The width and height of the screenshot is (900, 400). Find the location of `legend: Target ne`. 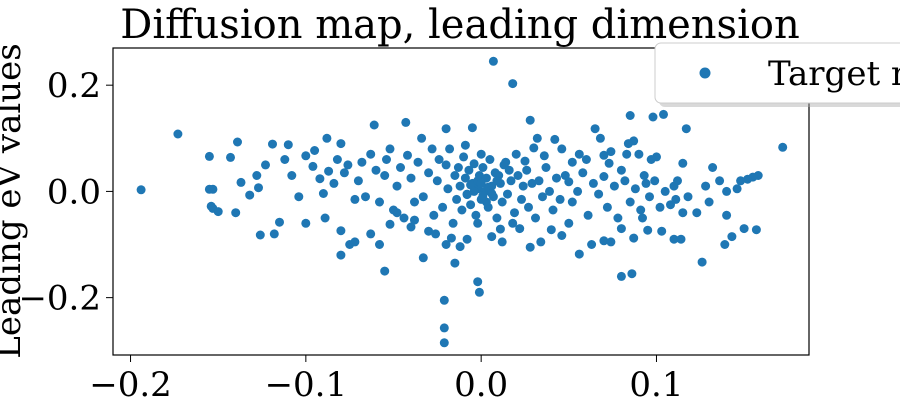

legend: Target ne is located at coordinates (777, 74).